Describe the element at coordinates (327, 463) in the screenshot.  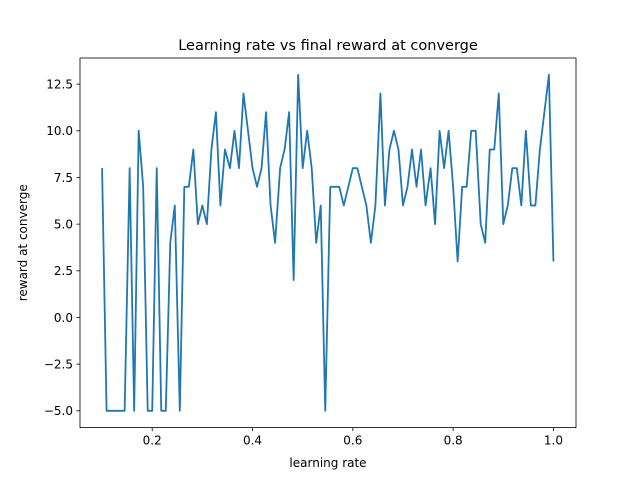
I see `x-axis-label: learning rate` at that location.